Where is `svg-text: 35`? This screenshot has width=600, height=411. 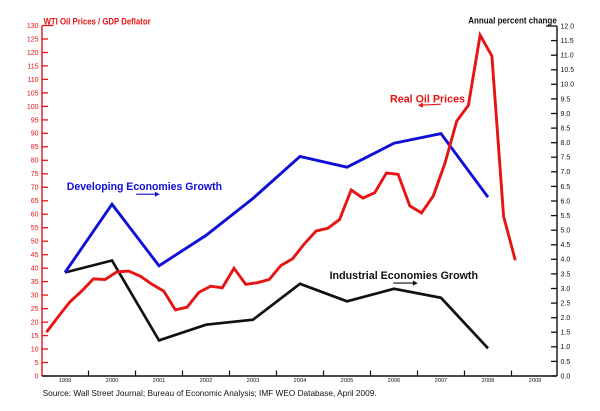 svg-text: 35 is located at coordinates (35, 282).